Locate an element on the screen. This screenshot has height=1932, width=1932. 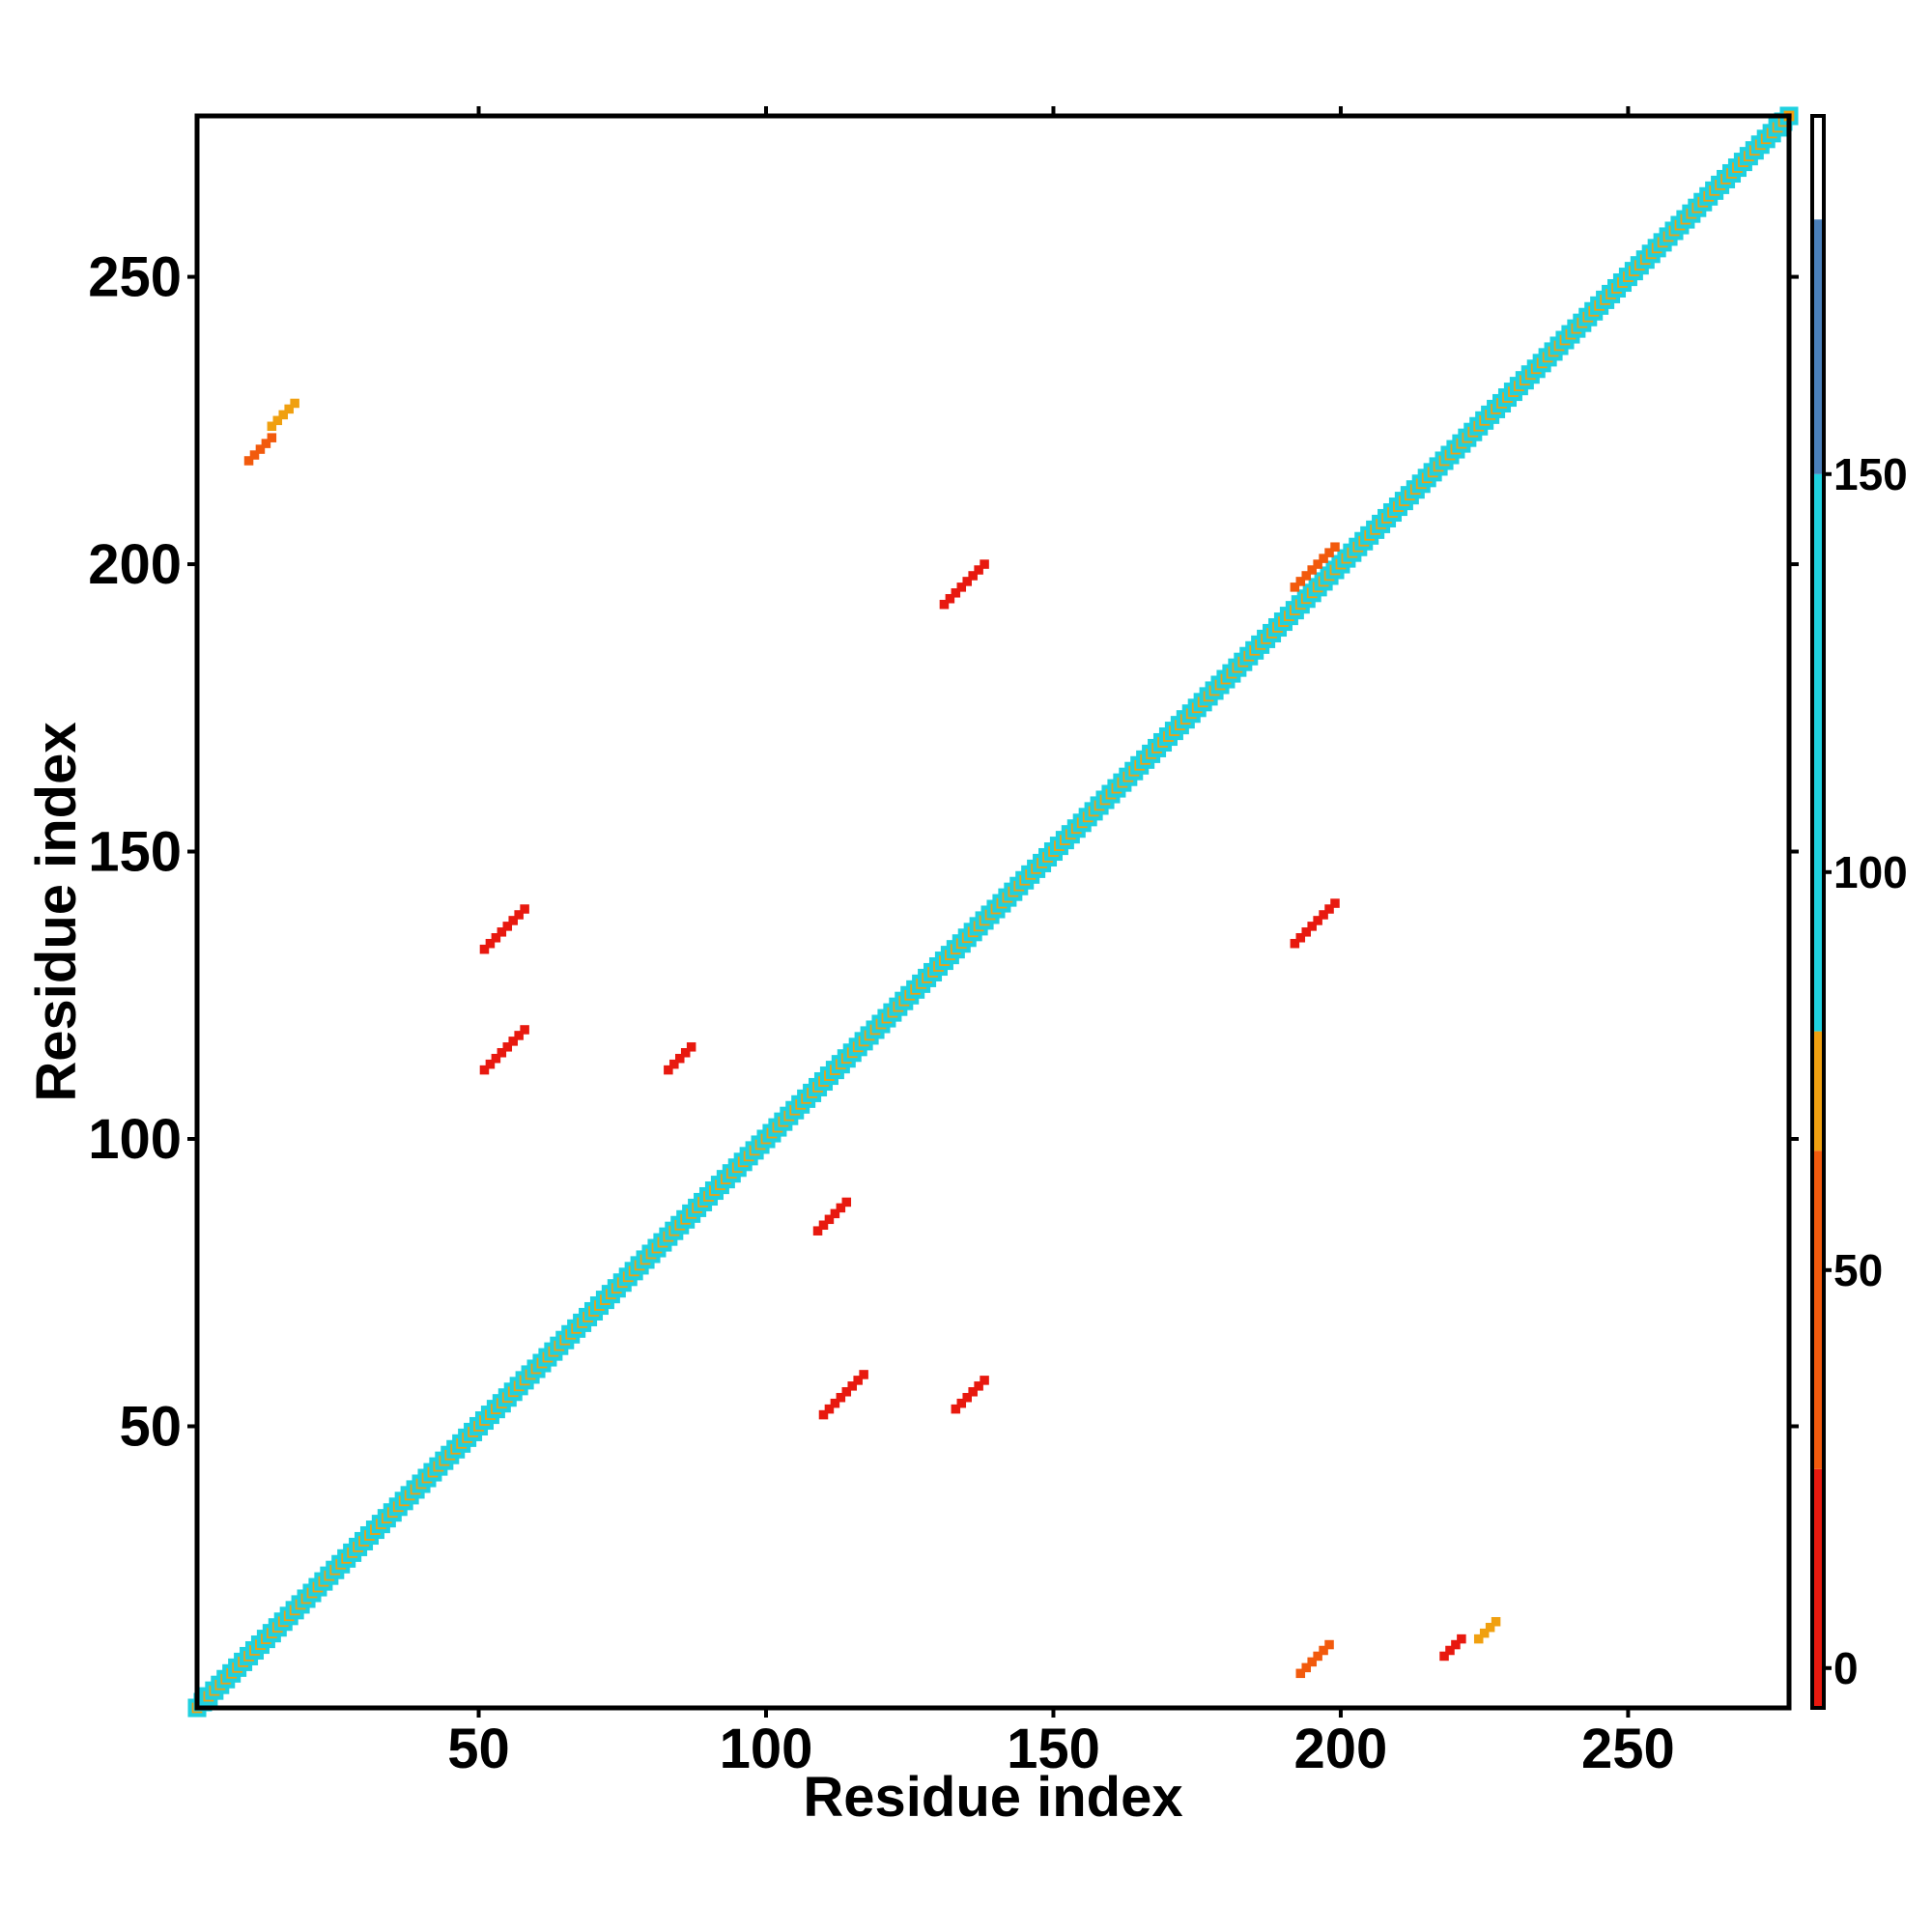
y-tick-label: 100 is located at coordinates (135, 1139).